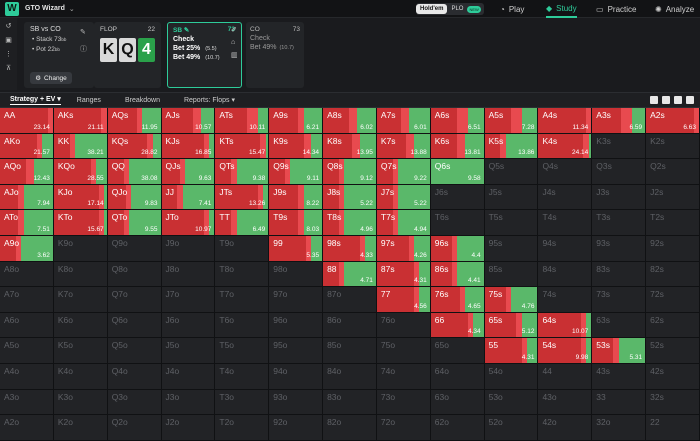 The height and width of the screenshot is (441, 700). What do you see at coordinates (350, 121) in the screenshot?
I see `hand-cell: A8s 6.02` at bounding box center [350, 121].